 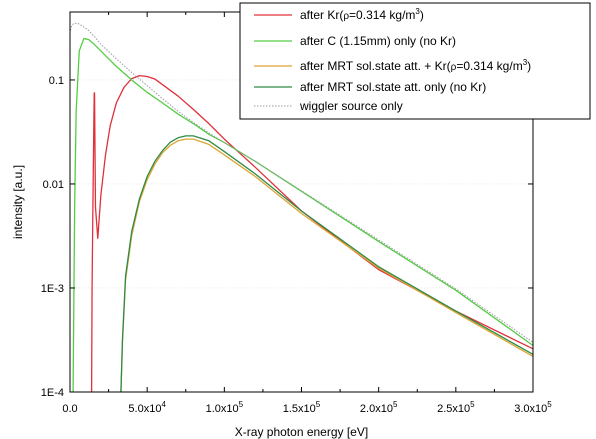 I want to click on x-tick-label: 2.0x10⁵, so click(x=379, y=407).